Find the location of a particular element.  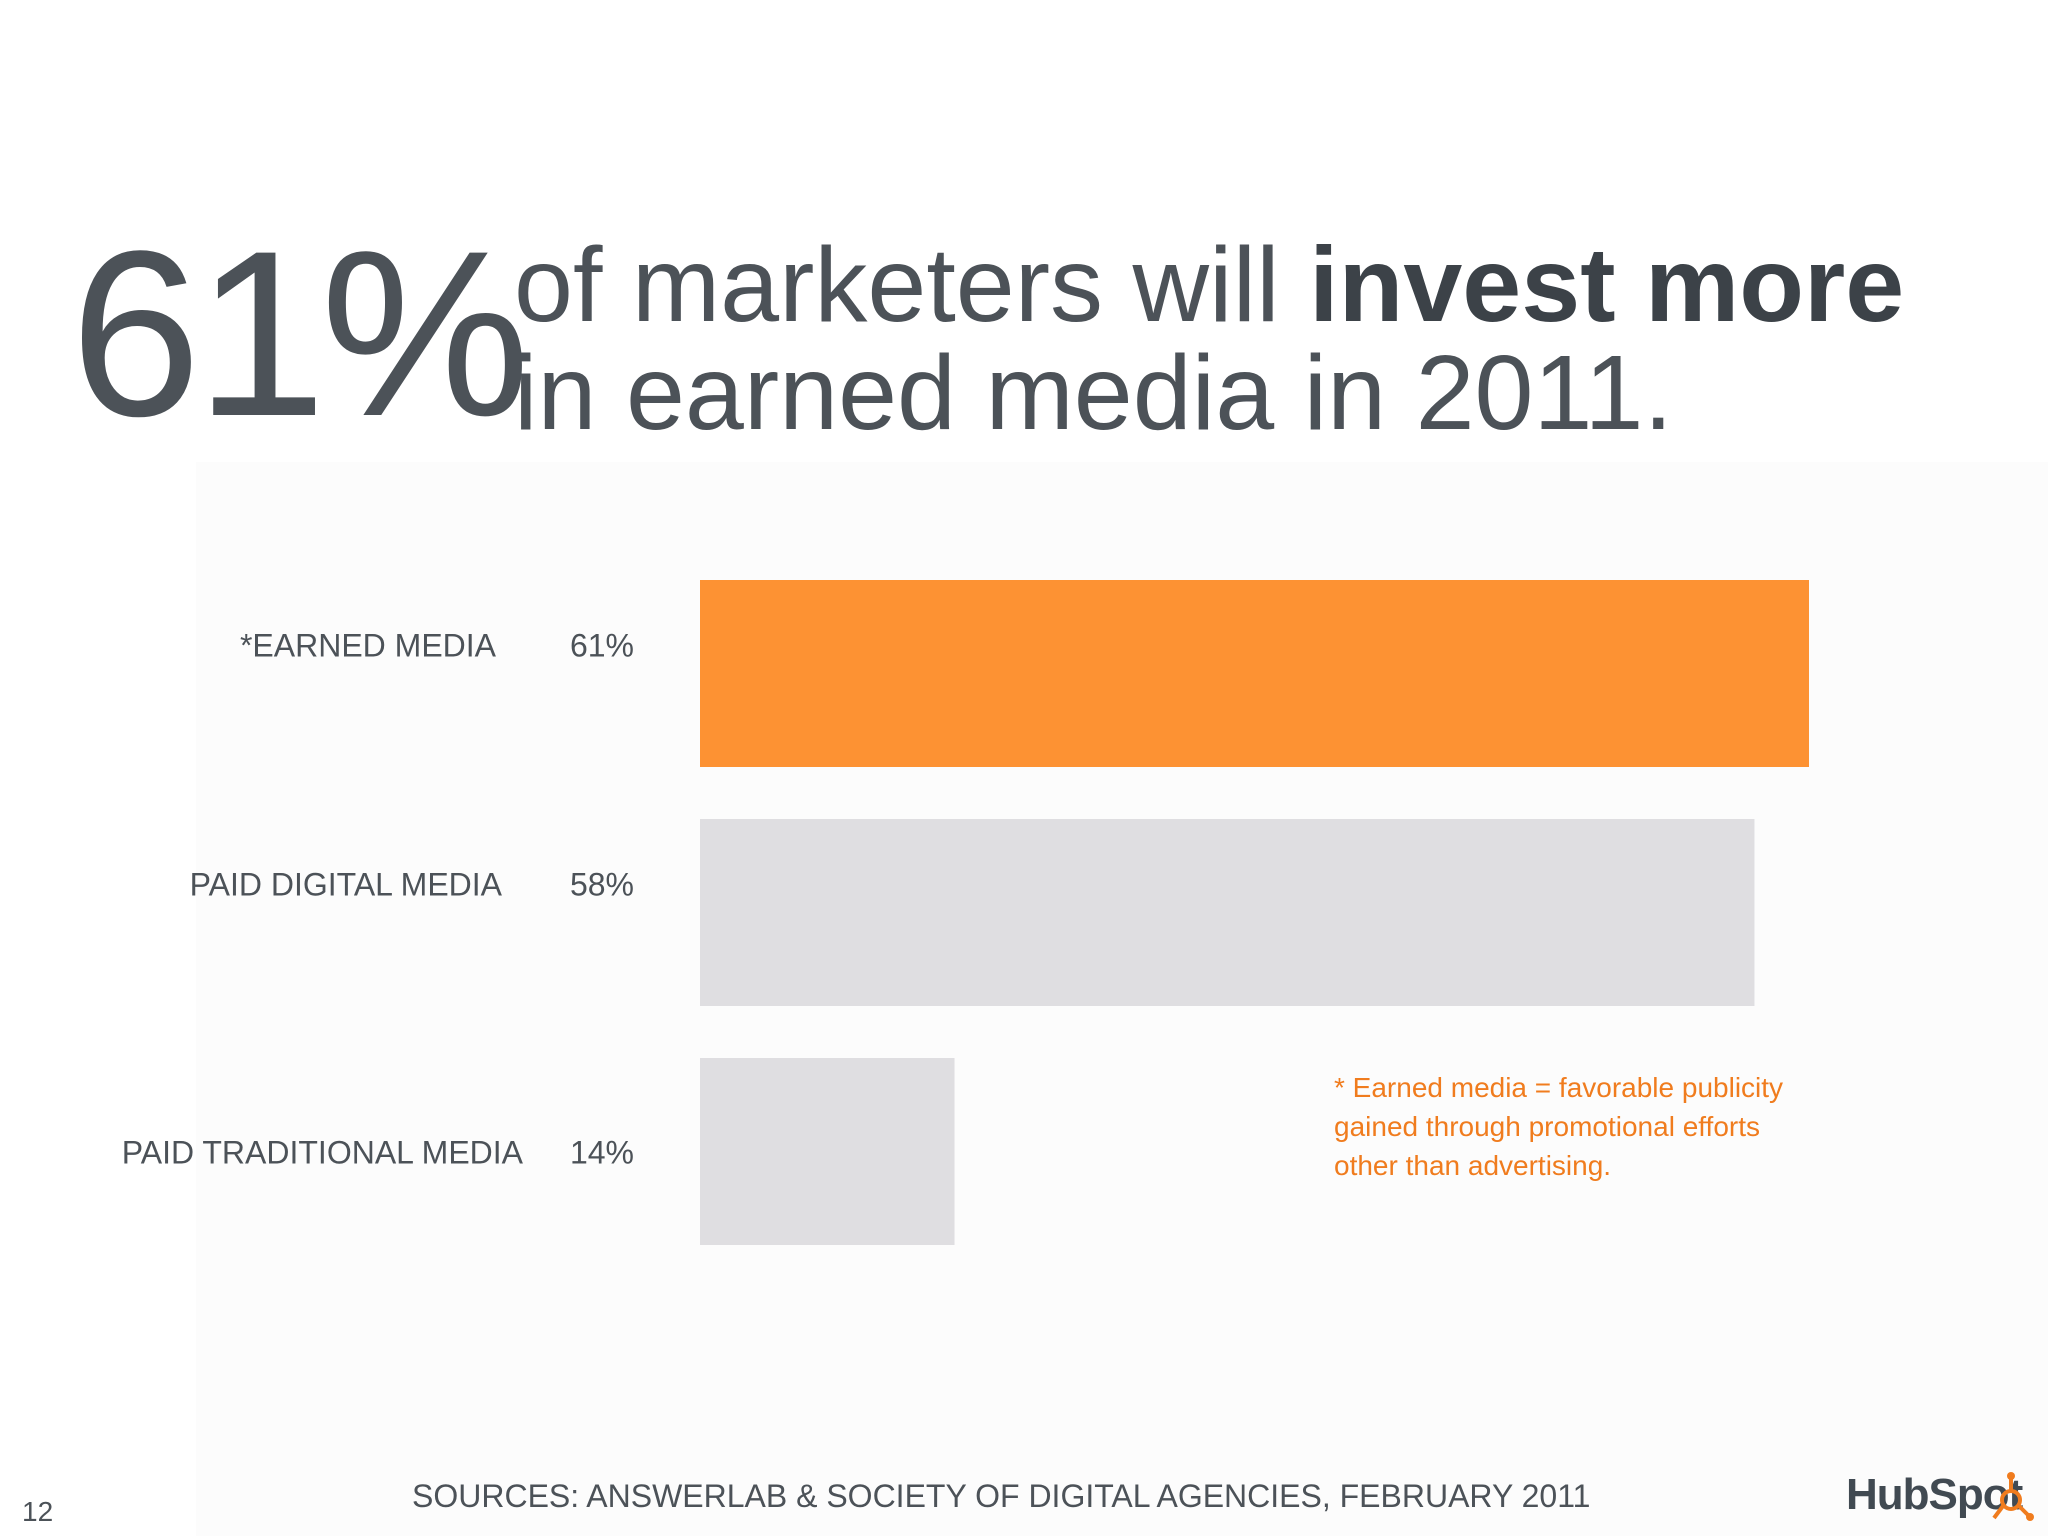

hubspot-logo: HubSpot is located at coordinates (1941, 1496).